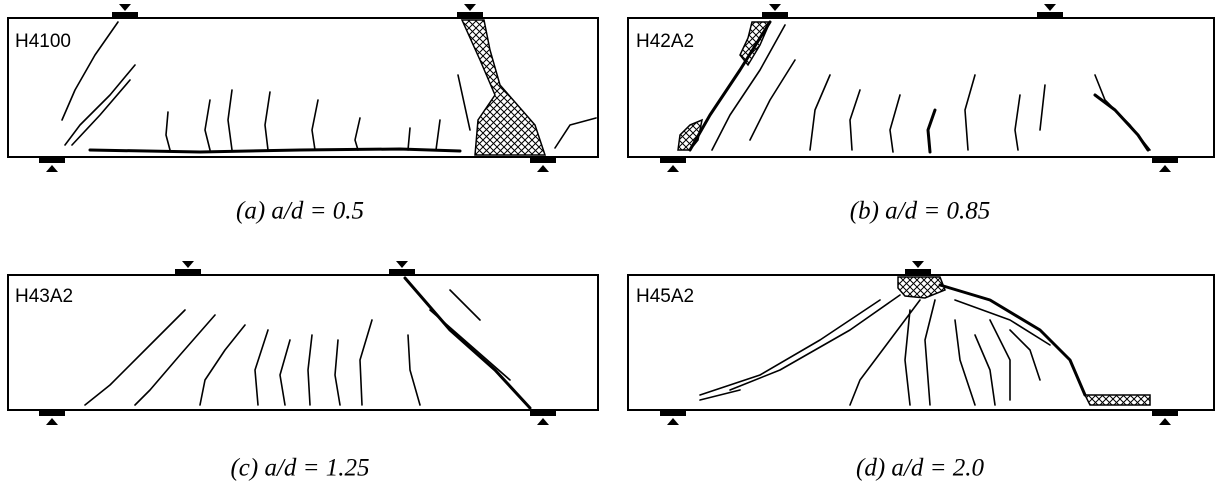 This screenshot has width=1222, height=494. What do you see at coordinates (300, 211) in the screenshot?
I see `caption: (a) a/d = 0.5` at bounding box center [300, 211].